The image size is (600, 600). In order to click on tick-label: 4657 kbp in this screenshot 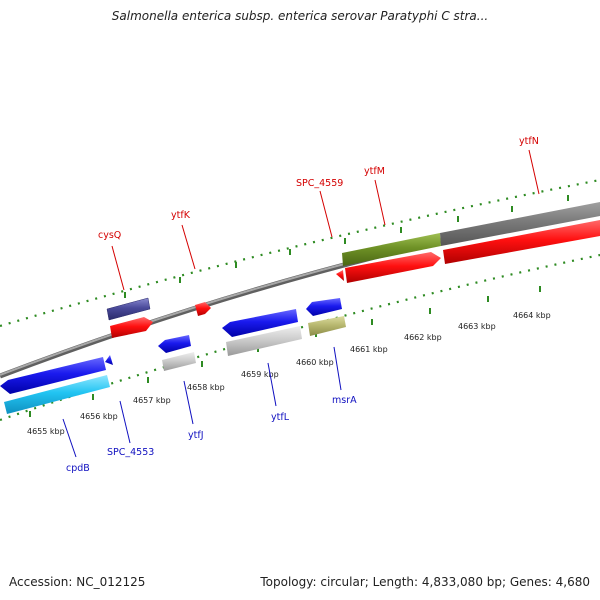, I will do `click(152, 400)`.